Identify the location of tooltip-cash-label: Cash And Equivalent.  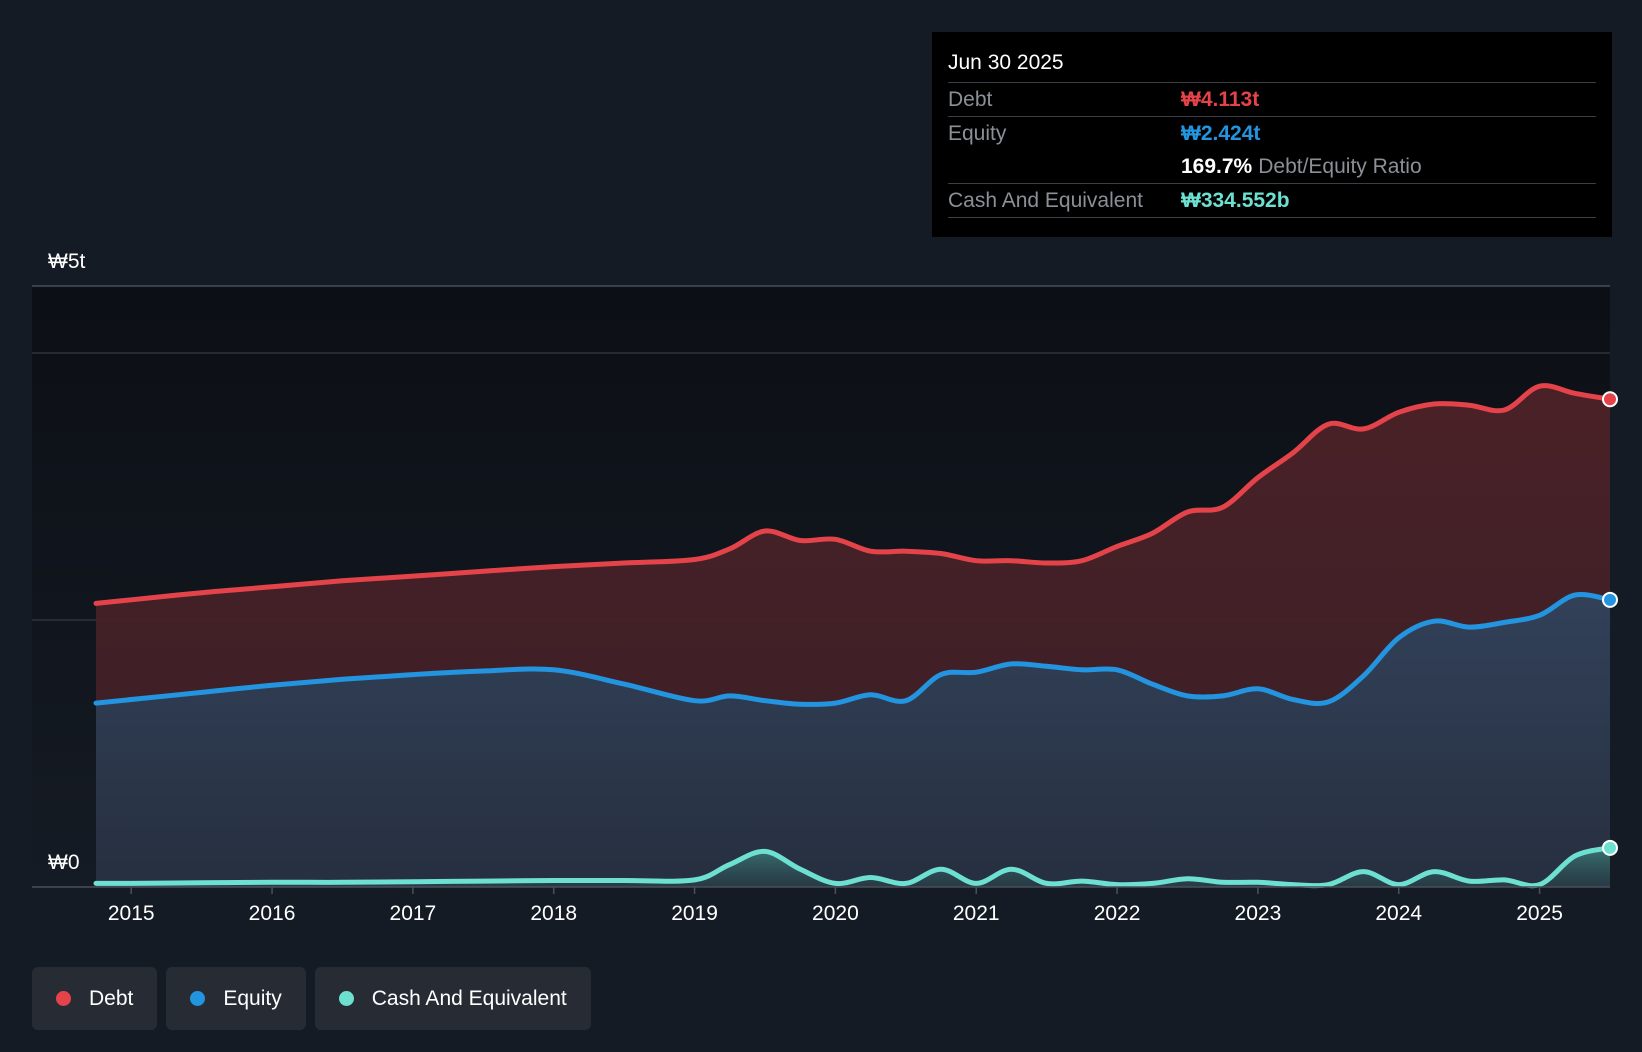
(1045, 200).